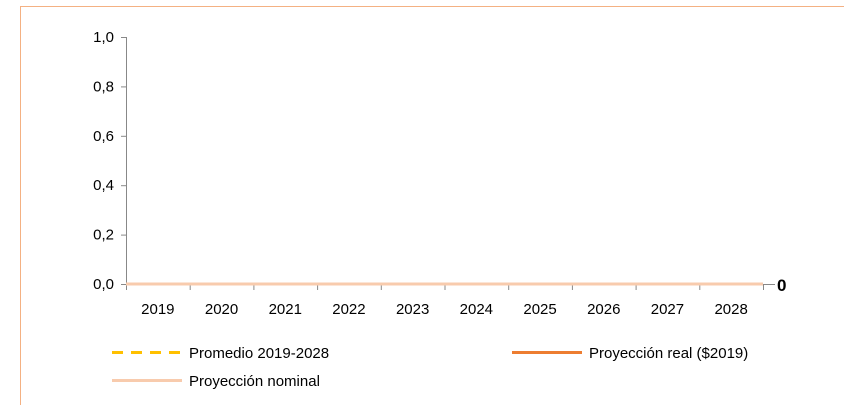 The image size is (844, 405). What do you see at coordinates (254, 381) in the screenshot?
I see `legend-label-2: Proyección nominal` at bounding box center [254, 381].